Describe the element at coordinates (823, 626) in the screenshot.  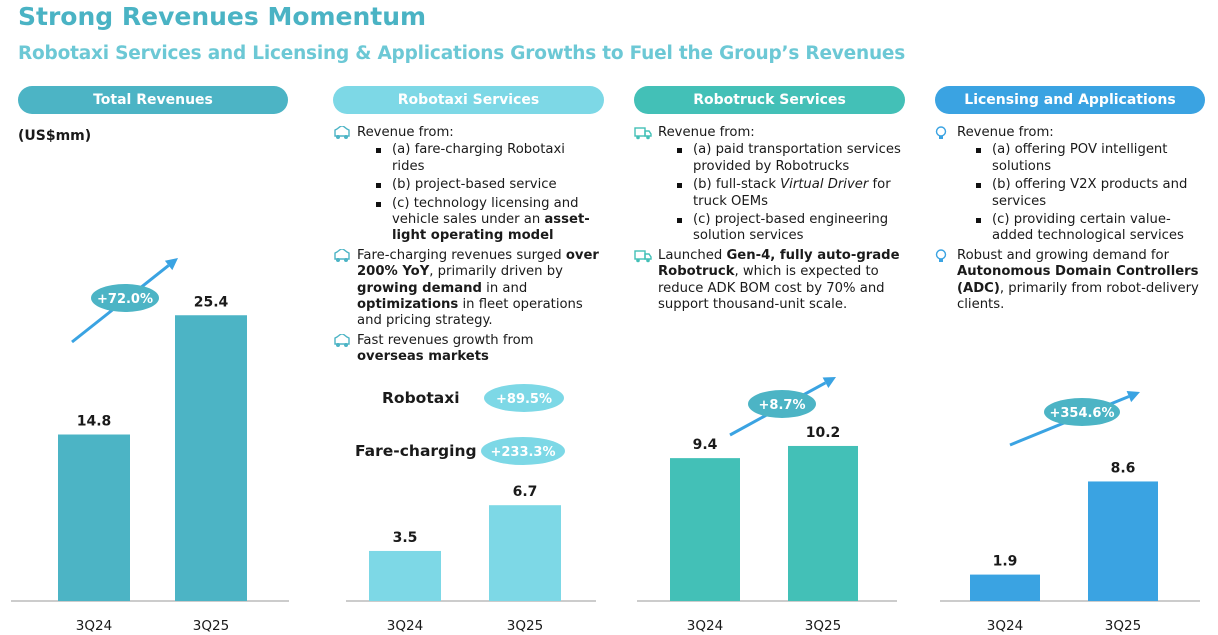
I see `robotruck-tick-label: 3Q25` at that location.